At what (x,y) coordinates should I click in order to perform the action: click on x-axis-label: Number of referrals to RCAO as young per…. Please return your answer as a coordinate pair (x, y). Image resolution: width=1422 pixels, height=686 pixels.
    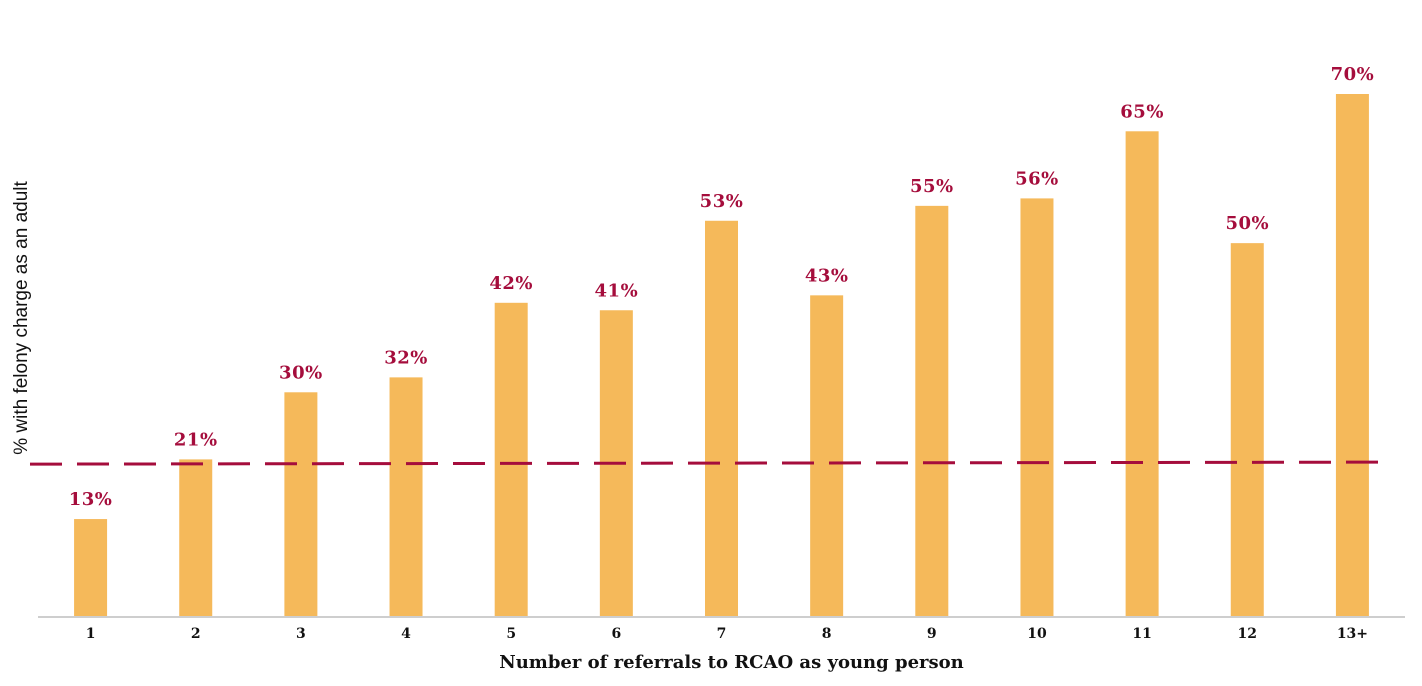
    Looking at the image, I should click on (731, 662).